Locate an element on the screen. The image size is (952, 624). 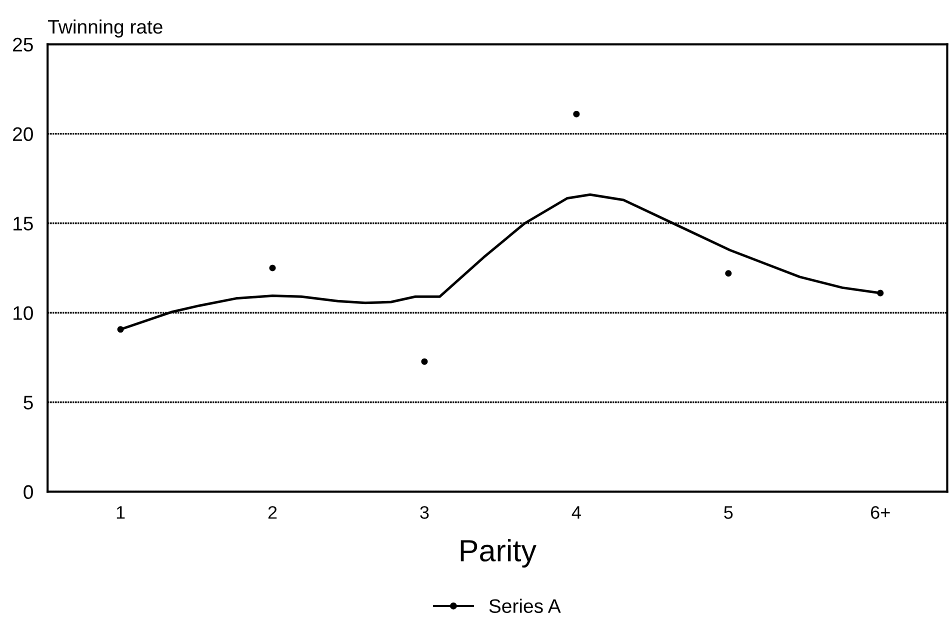
y-tick-label: 0 is located at coordinates (28, 492).